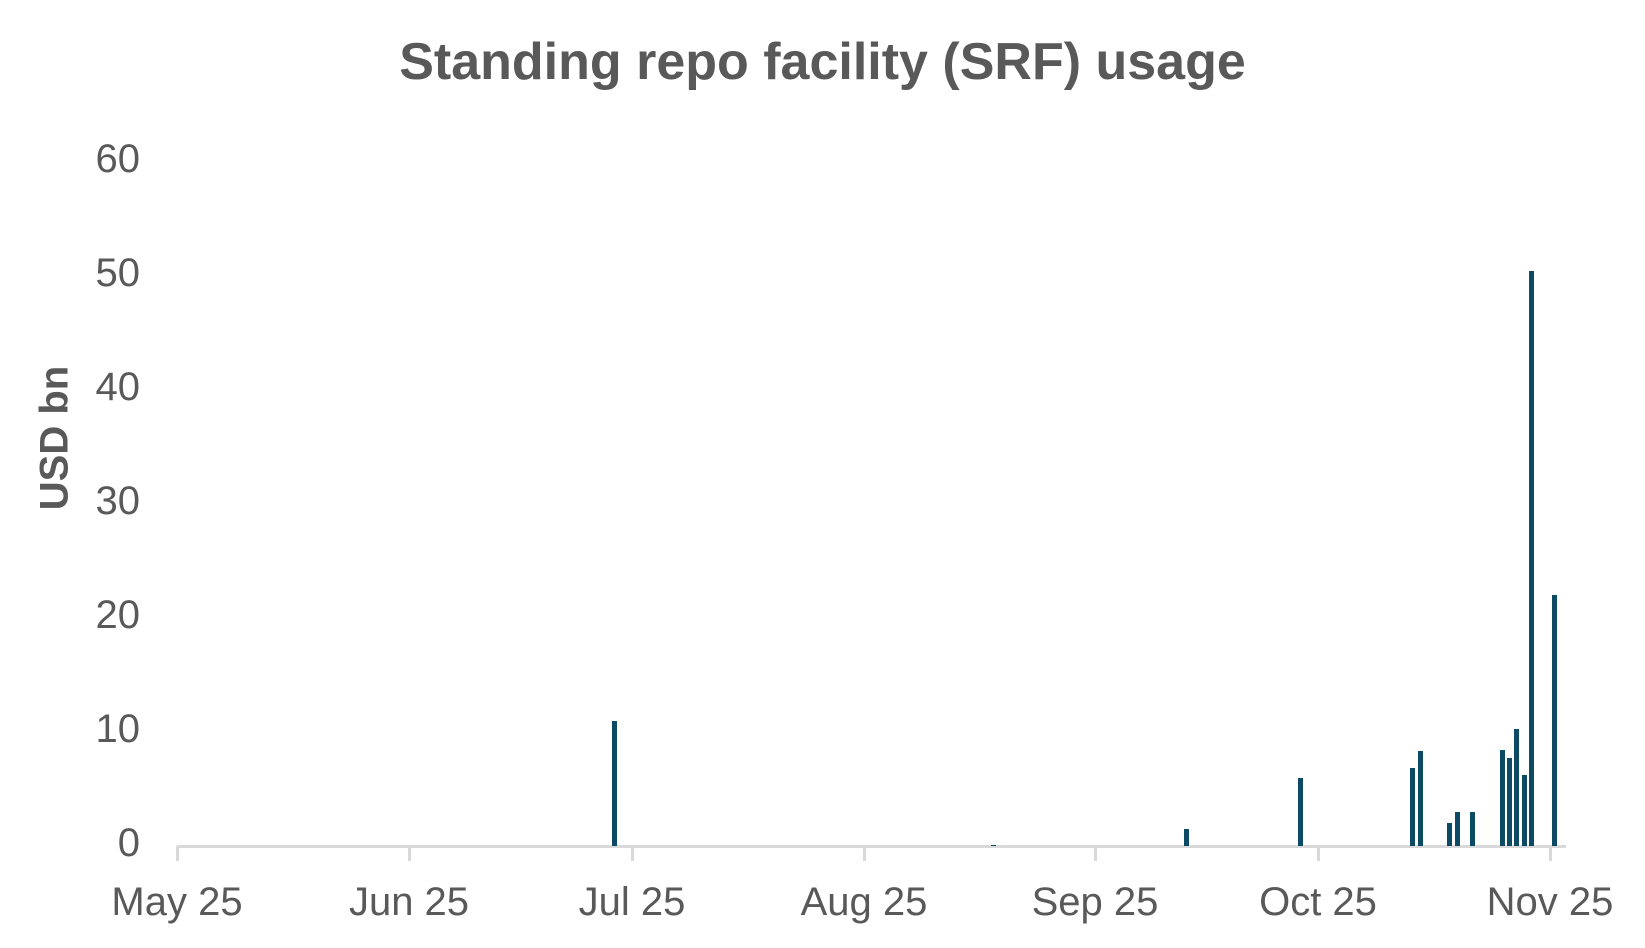  I want to click on y-tick-label: 40, so click(118, 387).